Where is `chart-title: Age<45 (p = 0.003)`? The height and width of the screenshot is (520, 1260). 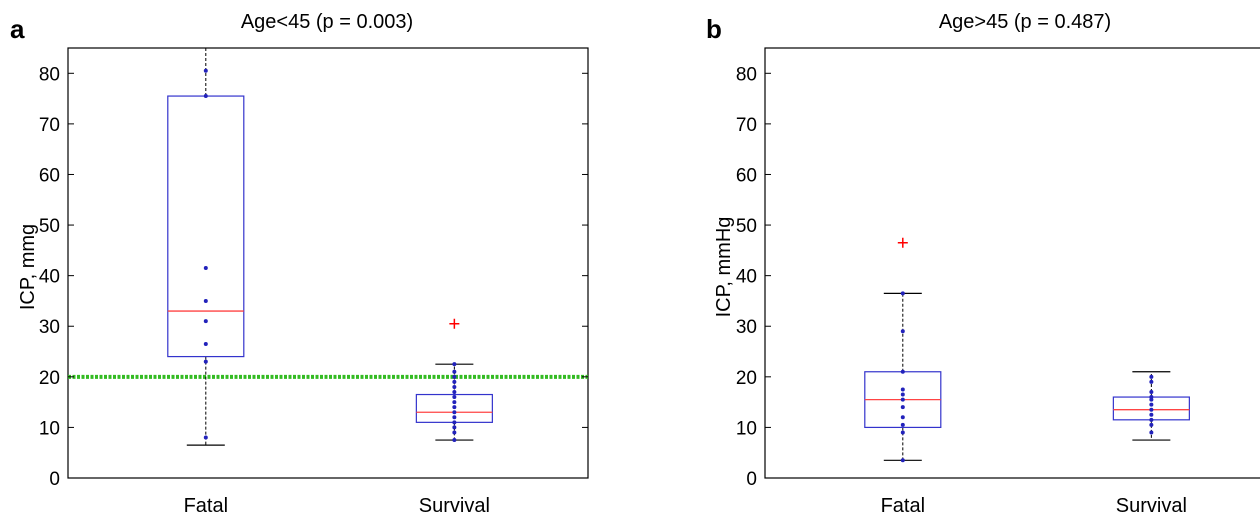 chart-title: Age<45 (p = 0.003) is located at coordinates (327, 22).